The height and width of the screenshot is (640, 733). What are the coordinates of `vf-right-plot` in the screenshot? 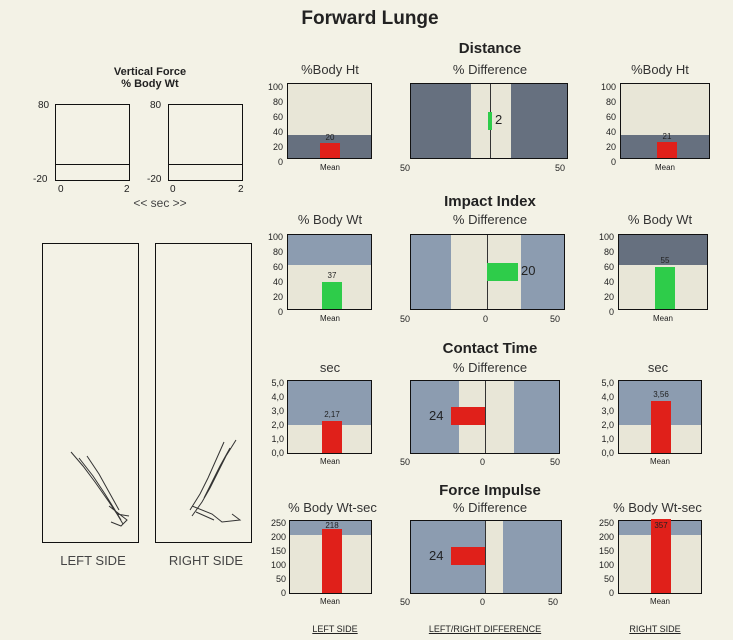 It's located at (205, 142).